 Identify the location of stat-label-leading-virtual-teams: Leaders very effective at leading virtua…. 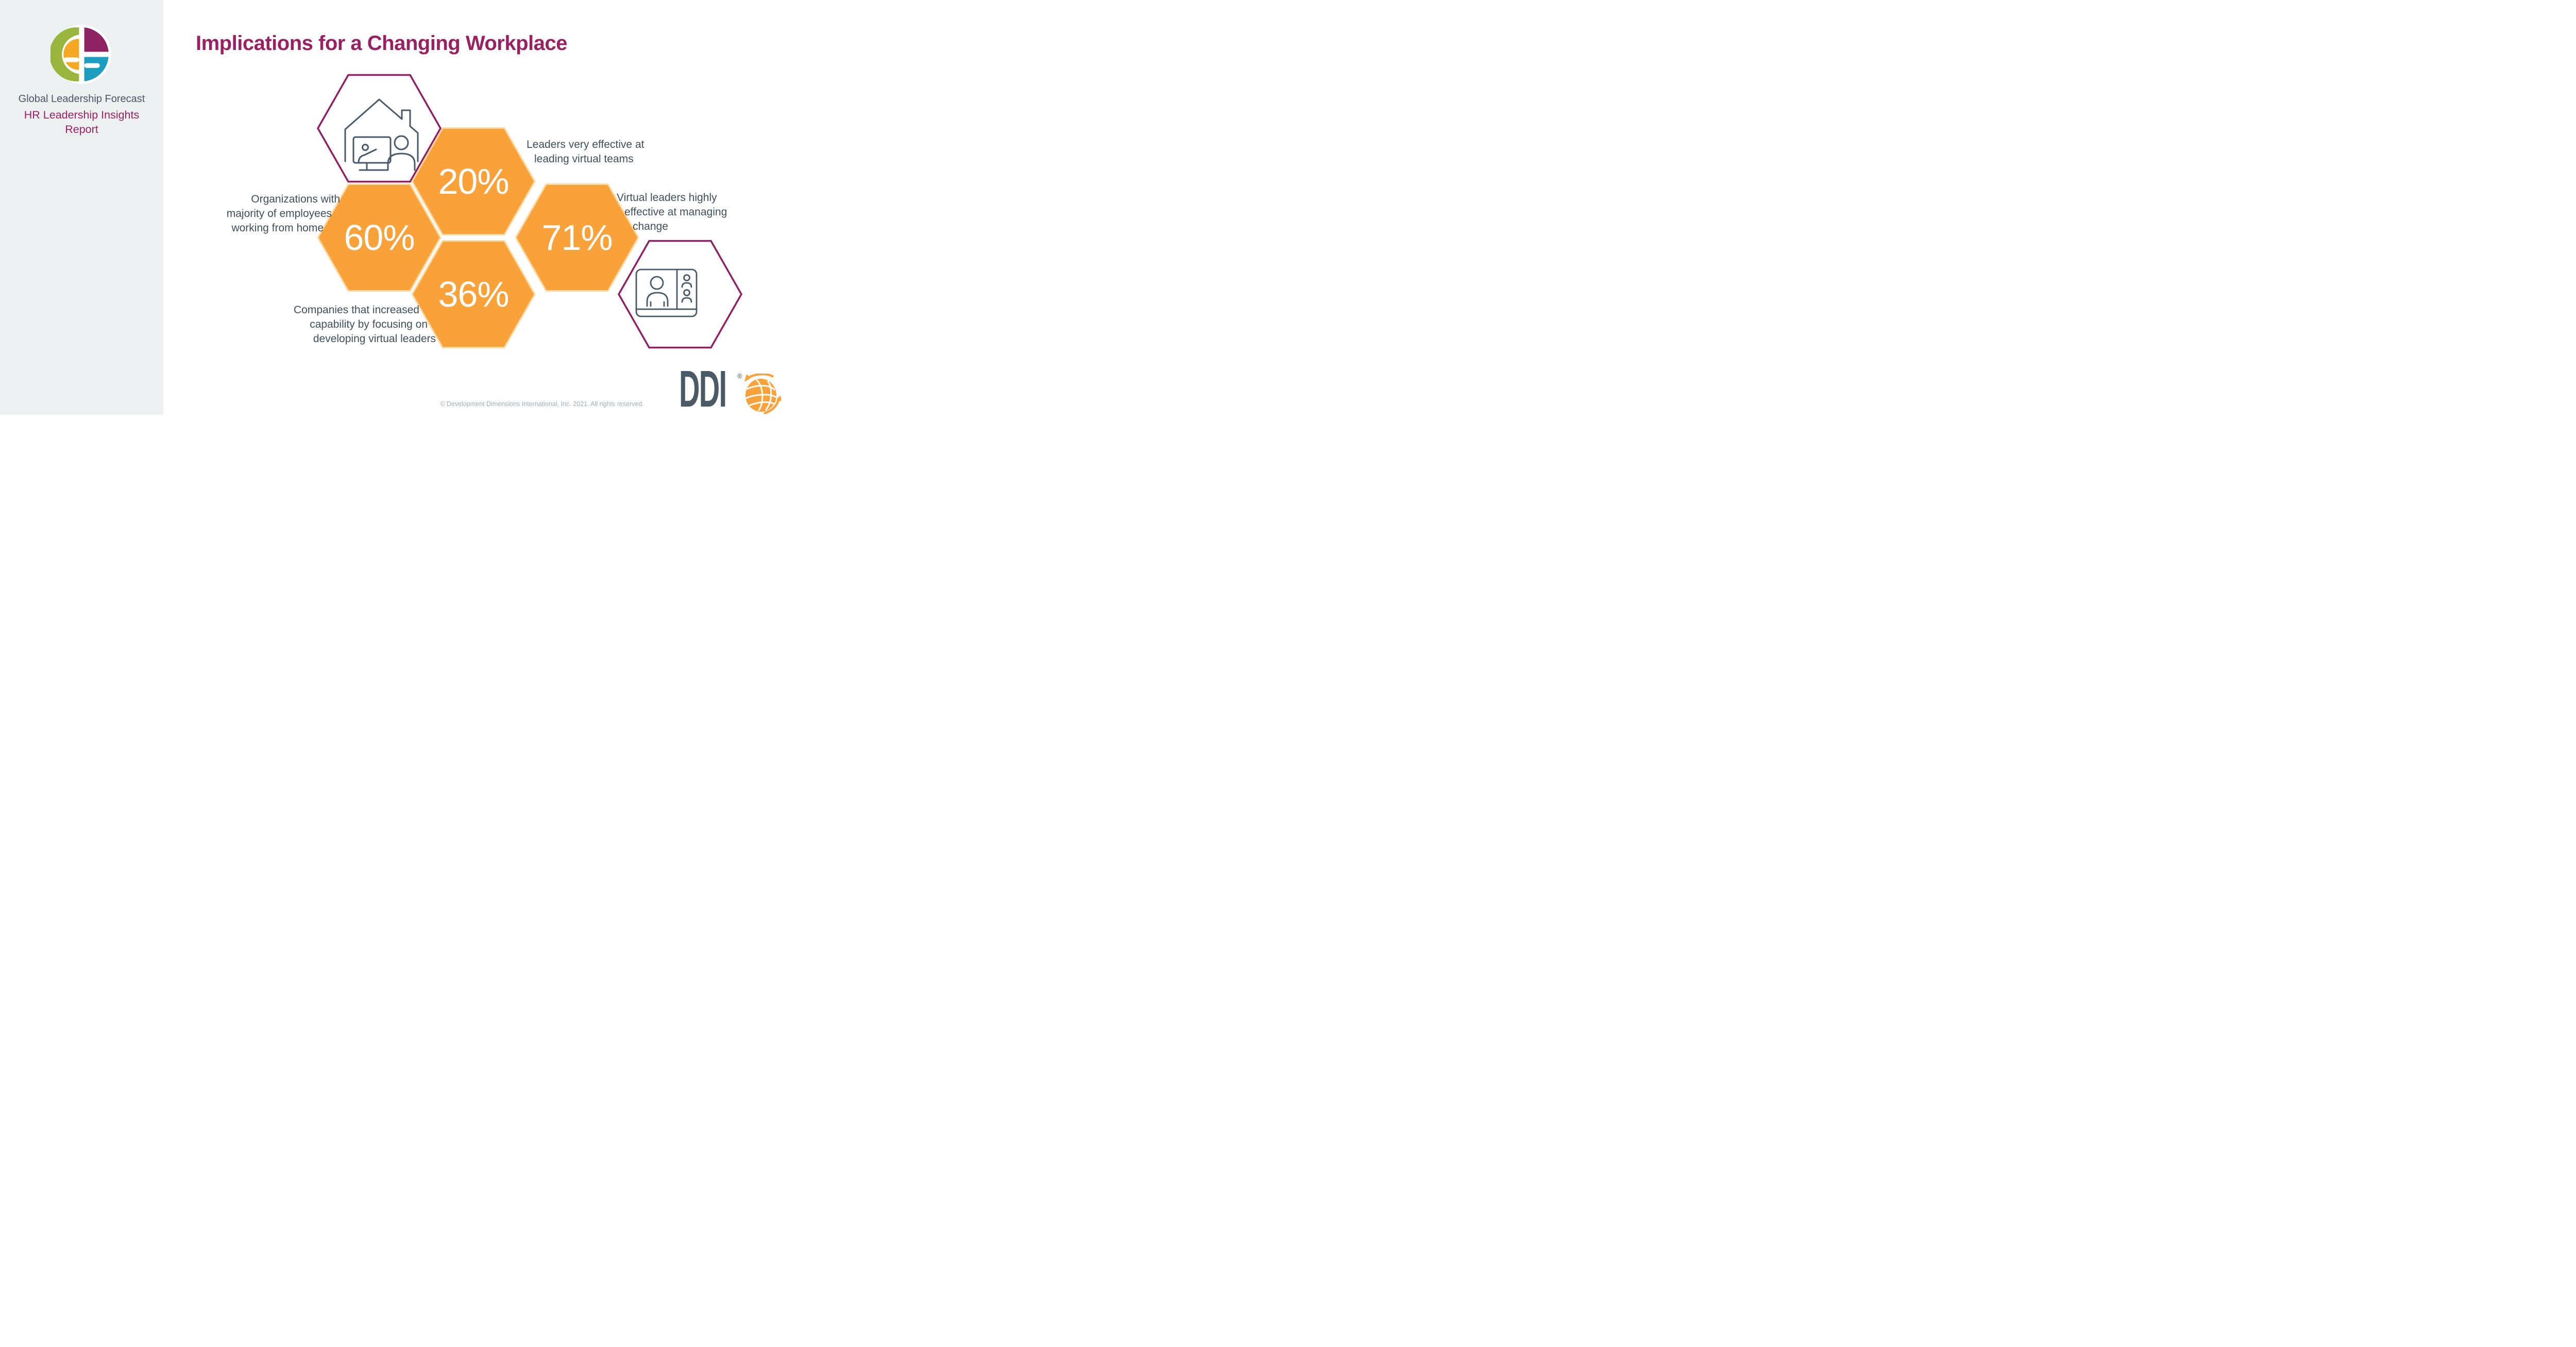
(586, 152).